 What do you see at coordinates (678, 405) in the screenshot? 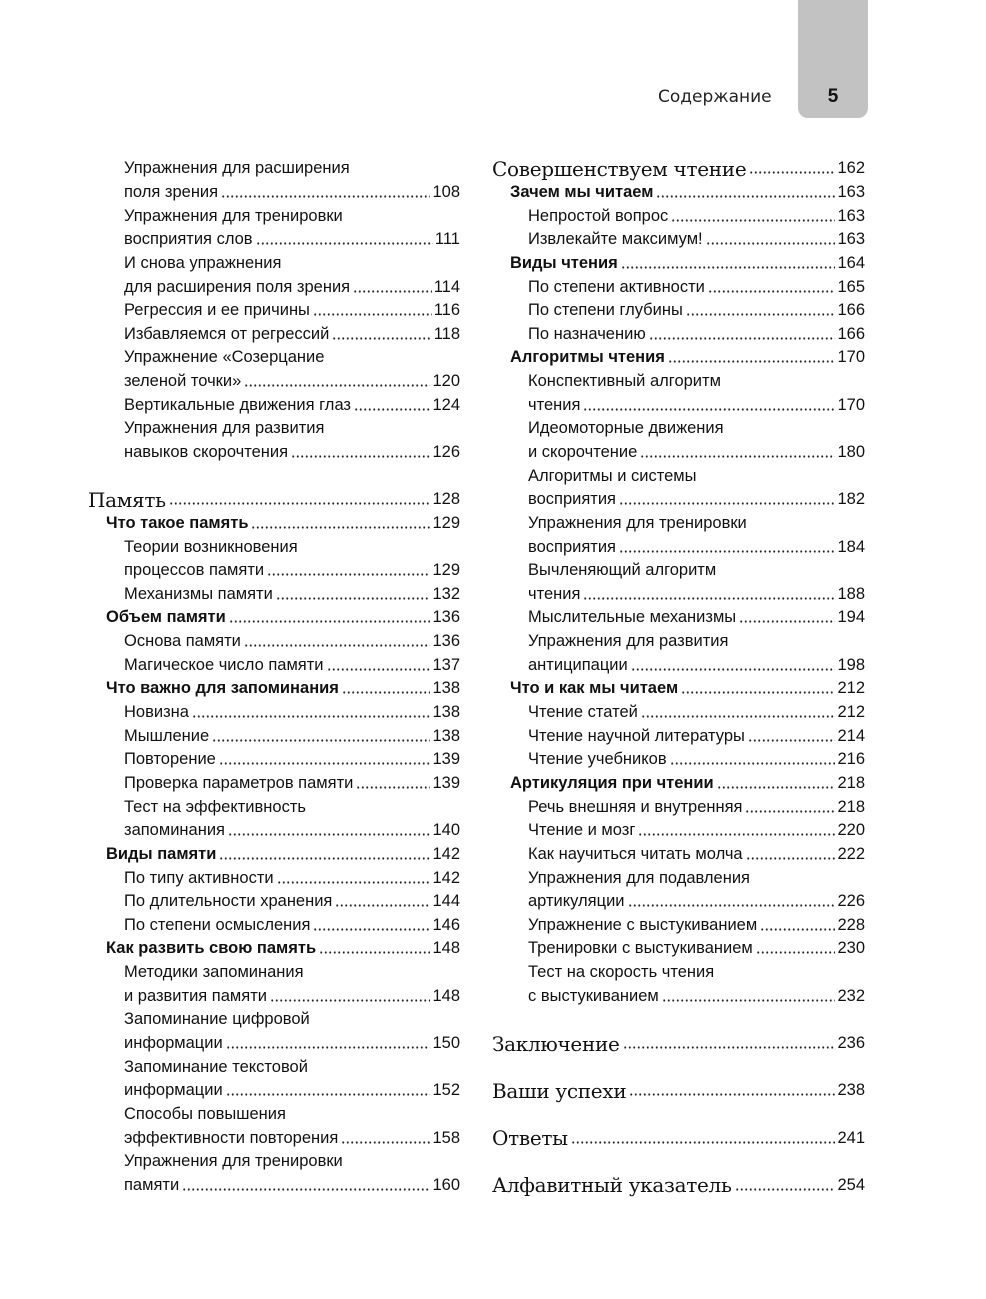
I see `toc-subsection: чтения 170` at bounding box center [678, 405].